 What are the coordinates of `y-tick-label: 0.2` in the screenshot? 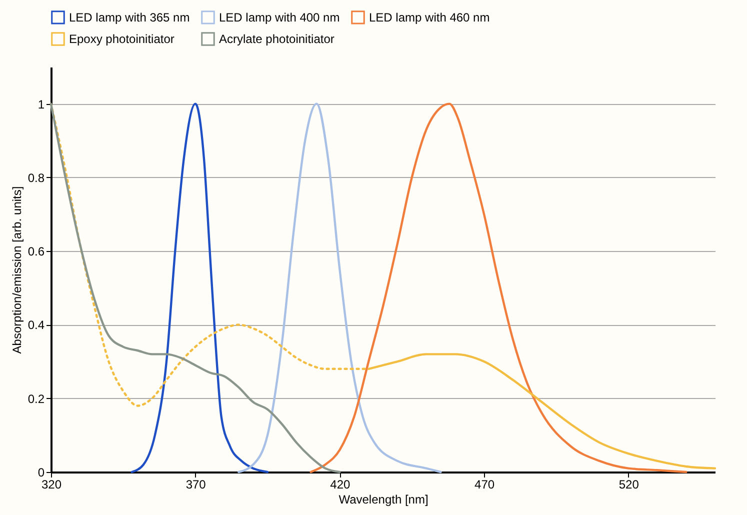 It's located at (36, 399).